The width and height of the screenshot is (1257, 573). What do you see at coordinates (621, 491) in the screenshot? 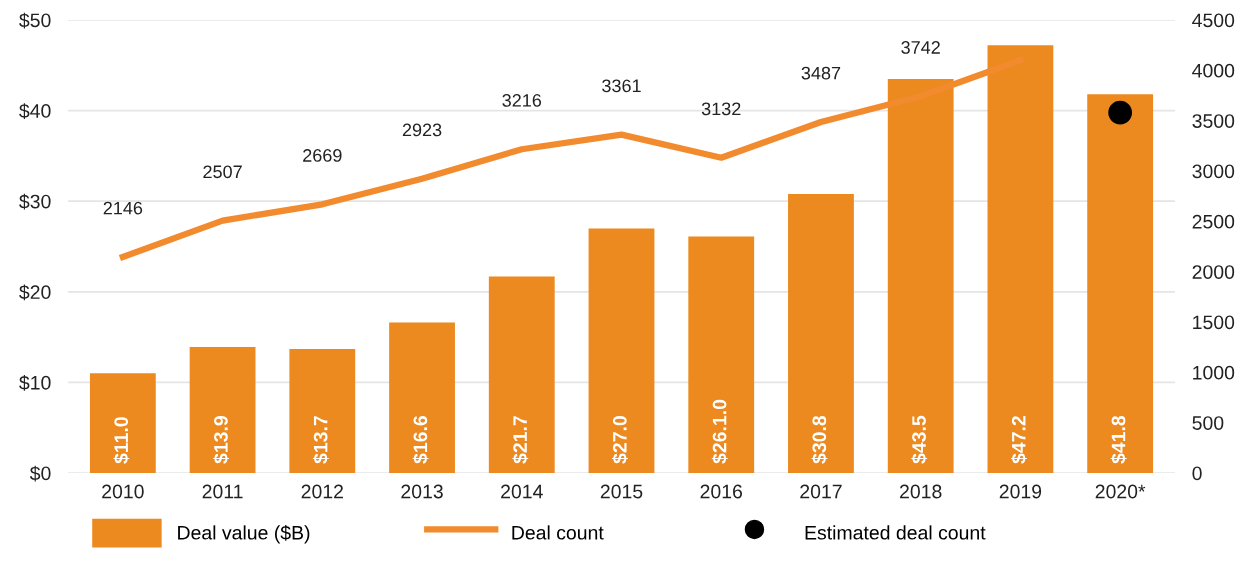
I see `x-tick-label: 2015` at bounding box center [621, 491].